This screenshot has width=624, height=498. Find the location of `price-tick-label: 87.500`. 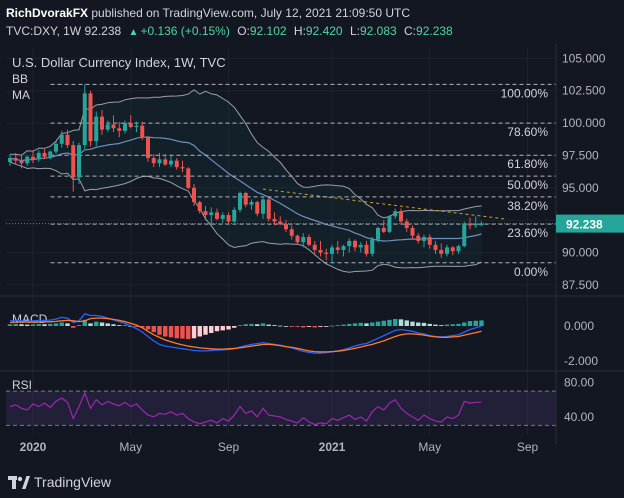

price-tick-label: 87.500 is located at coordinates (580, 285).